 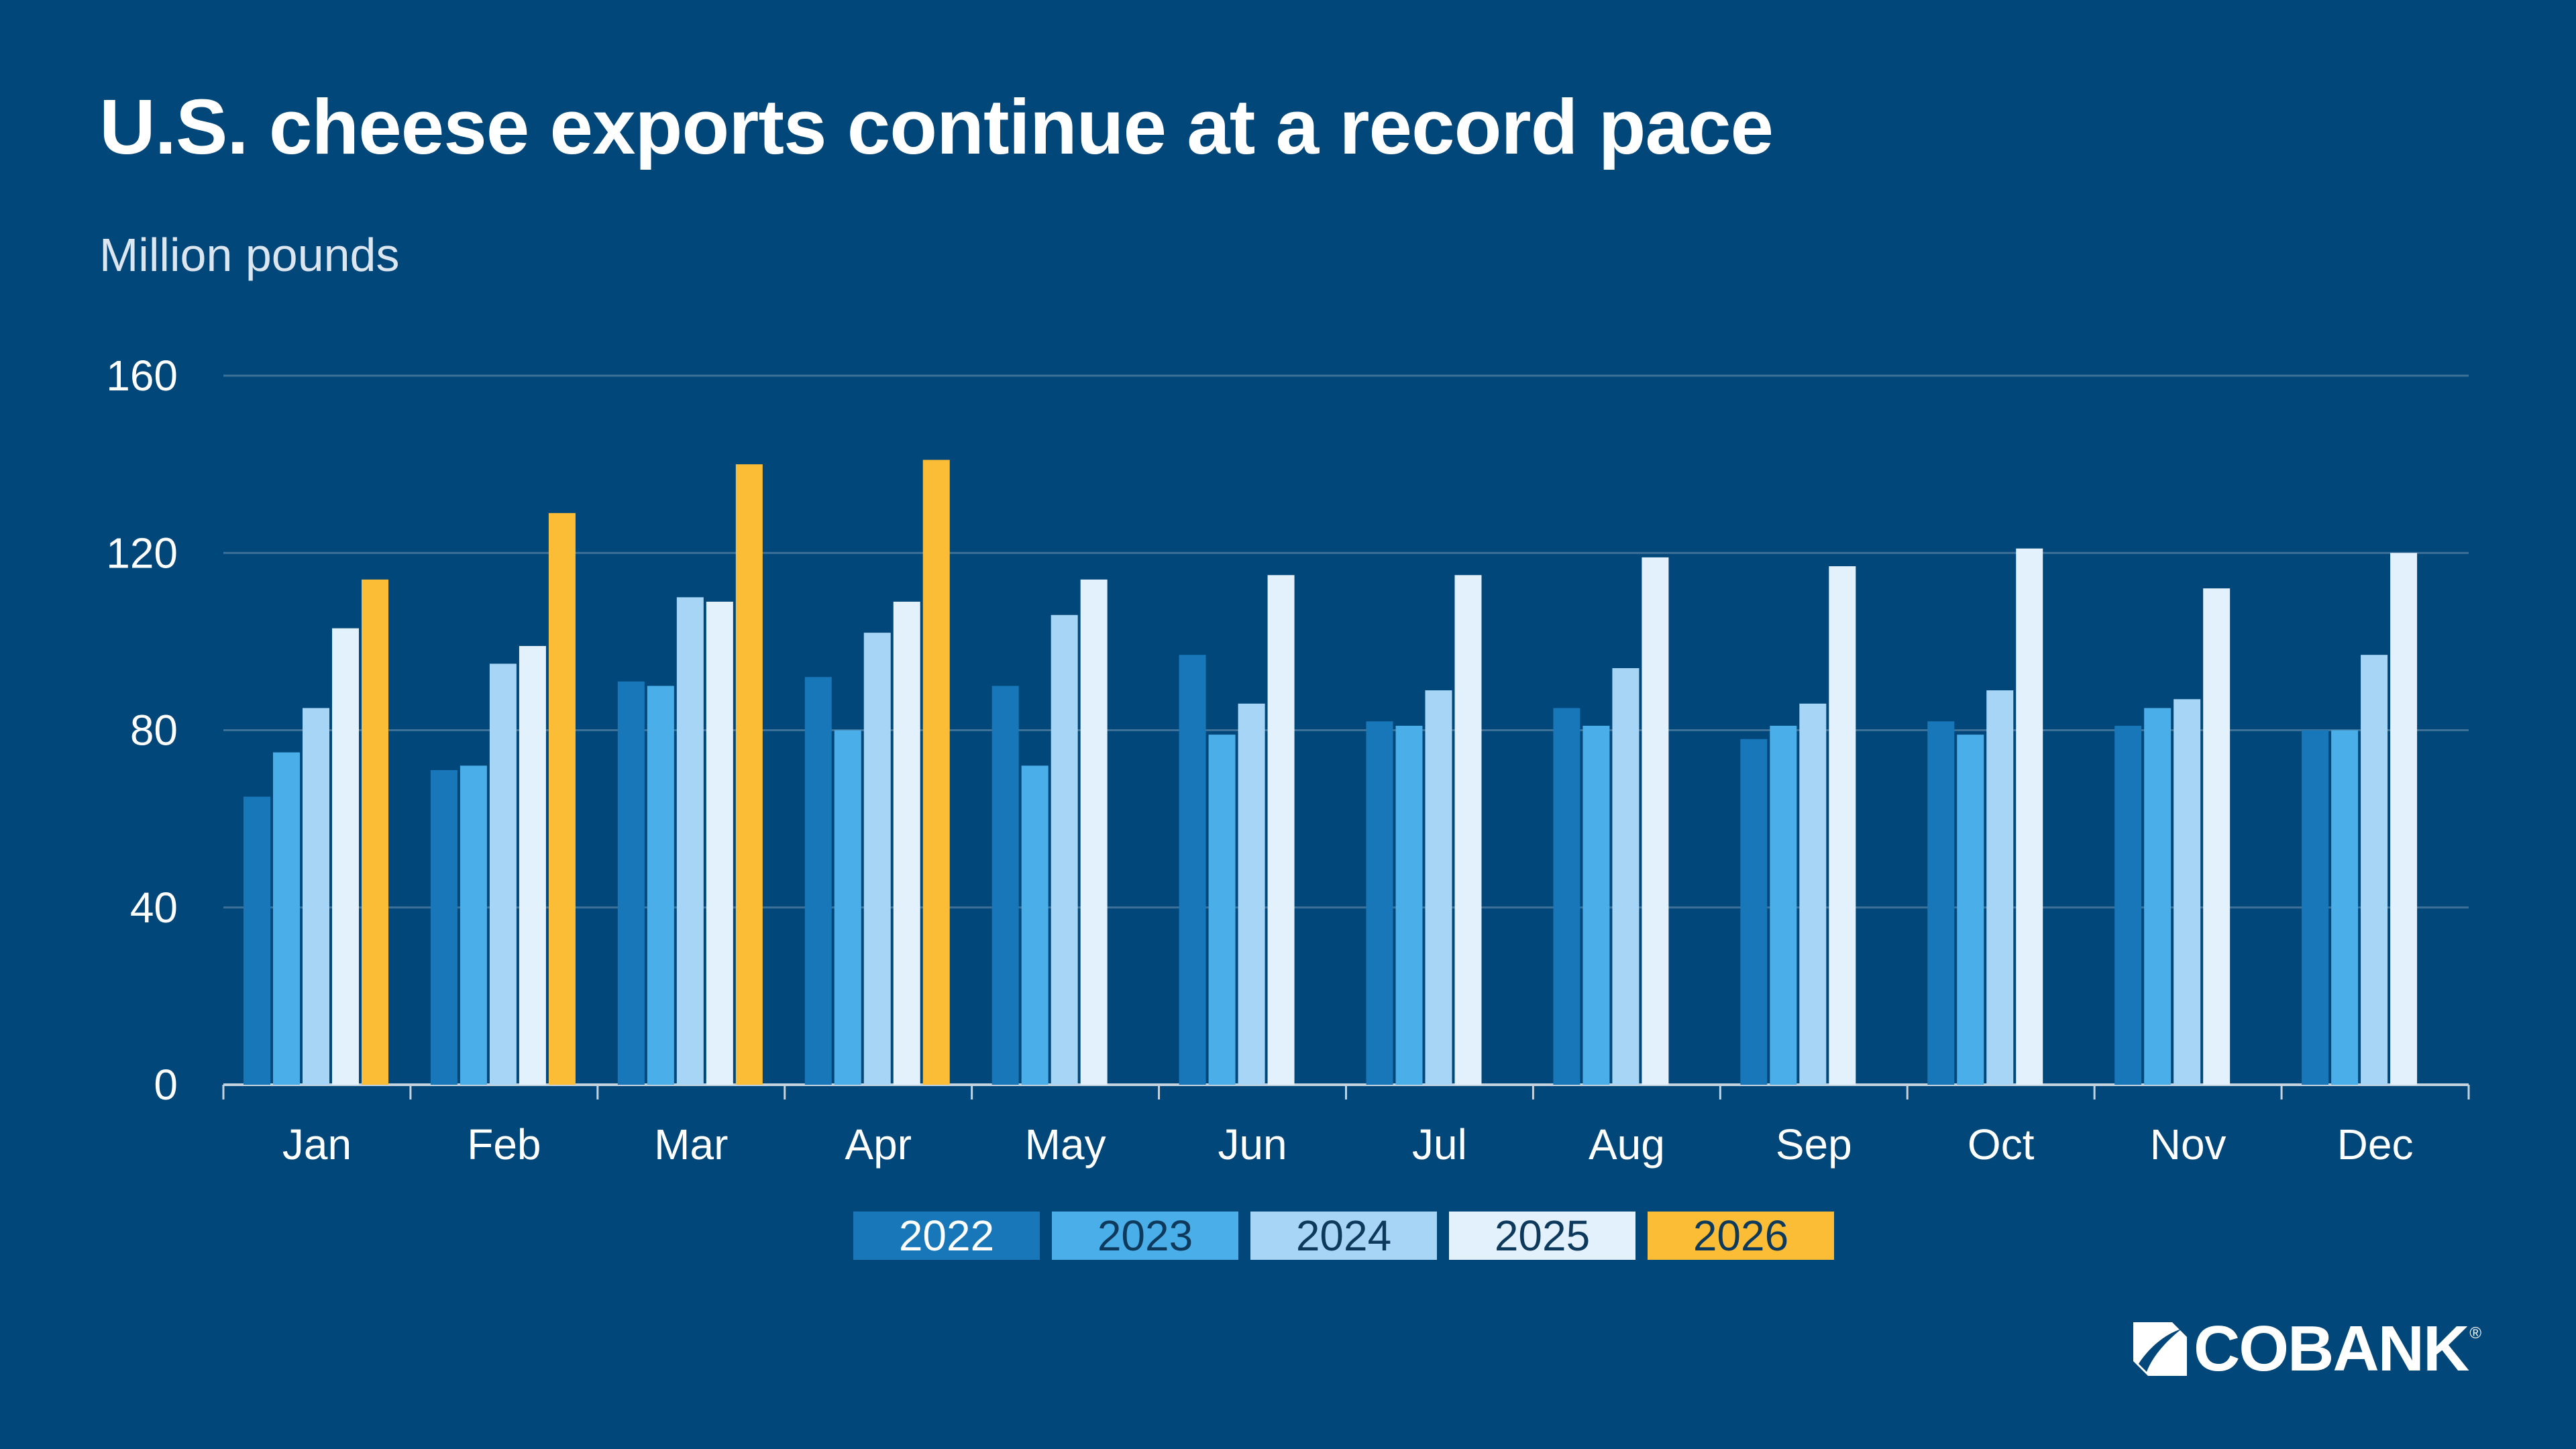 I want to click on bar-oct-2025, so click(x=2029, y=816).